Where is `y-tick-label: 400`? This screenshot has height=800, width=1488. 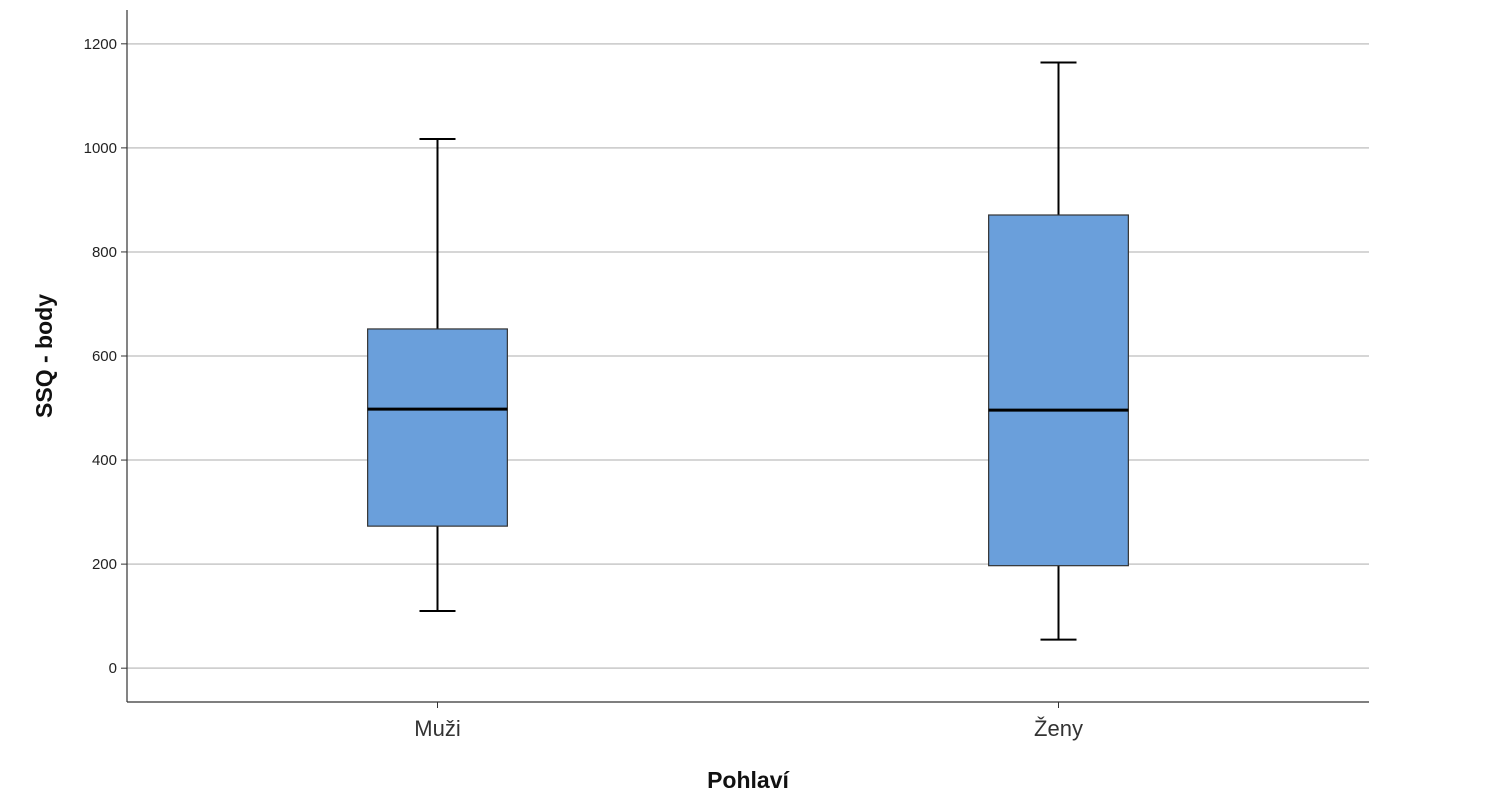
y-tick-label: 400 is located at coordinates (104, 460).